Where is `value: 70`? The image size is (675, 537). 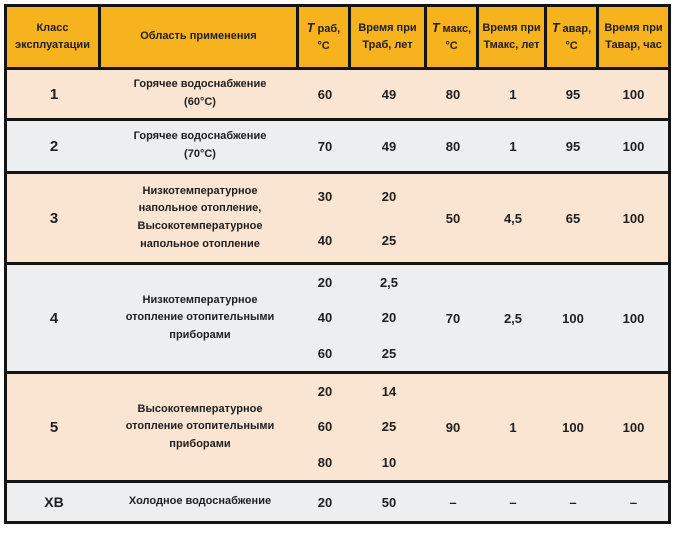 value: 70 is located at coordinates (325, 146).